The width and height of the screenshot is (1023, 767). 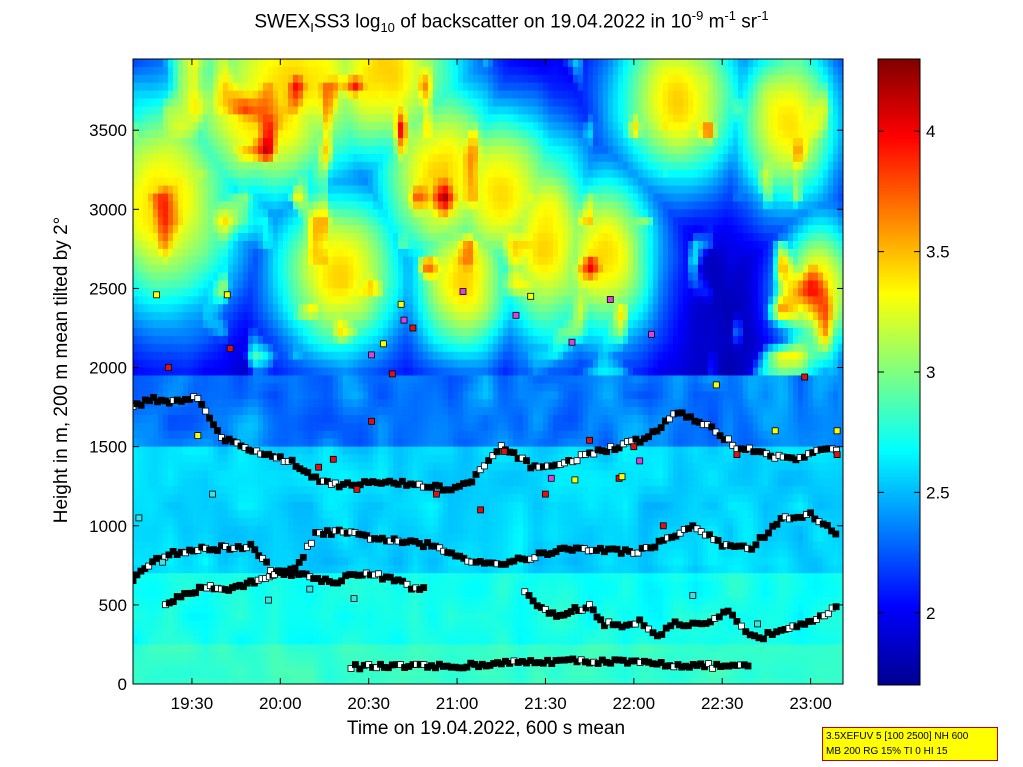 What do you see at coordinates (486, 728) in the screenshot?
I see `x-axis-label: Time on 19.04.2022, 600 s mean` at bounding box center [486, 728].